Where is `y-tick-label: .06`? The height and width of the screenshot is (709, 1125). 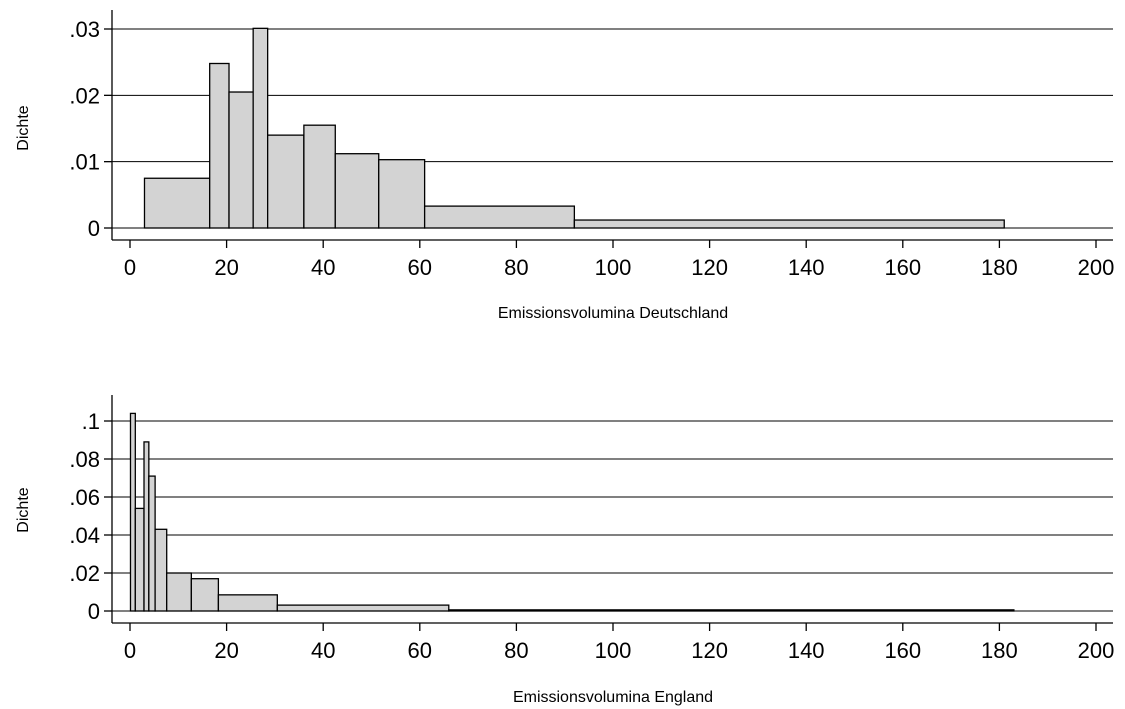 y-tick-label: .06 is located at coordinates (84, 497).